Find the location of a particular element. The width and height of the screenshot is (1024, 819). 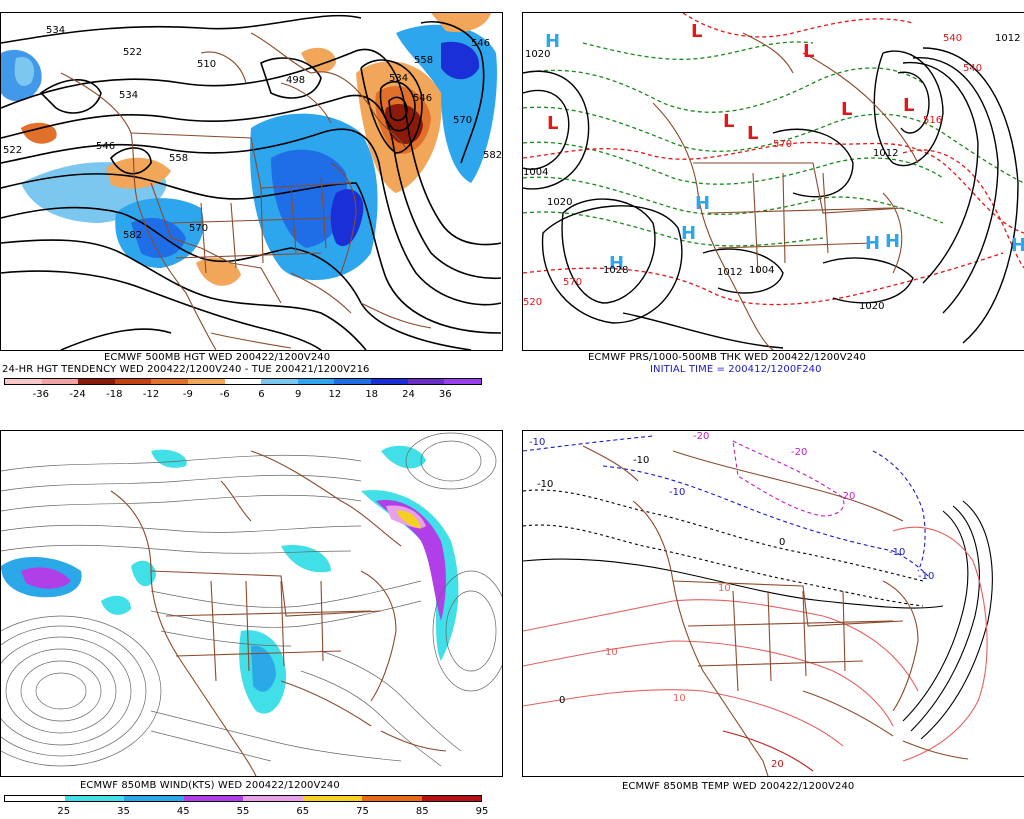

high-pressure-markers: H H H H H H H is located at coordinates (784, 152).